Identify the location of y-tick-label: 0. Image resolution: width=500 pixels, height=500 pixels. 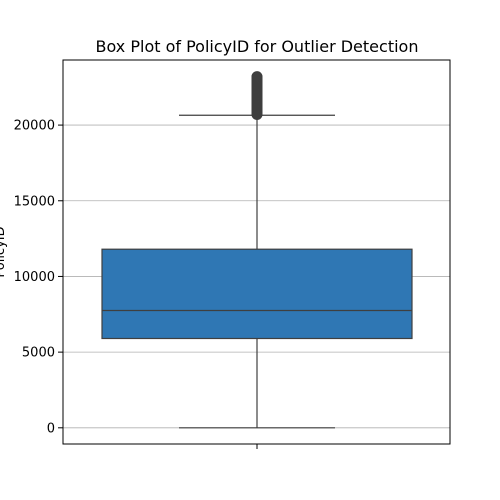
(51, 428).